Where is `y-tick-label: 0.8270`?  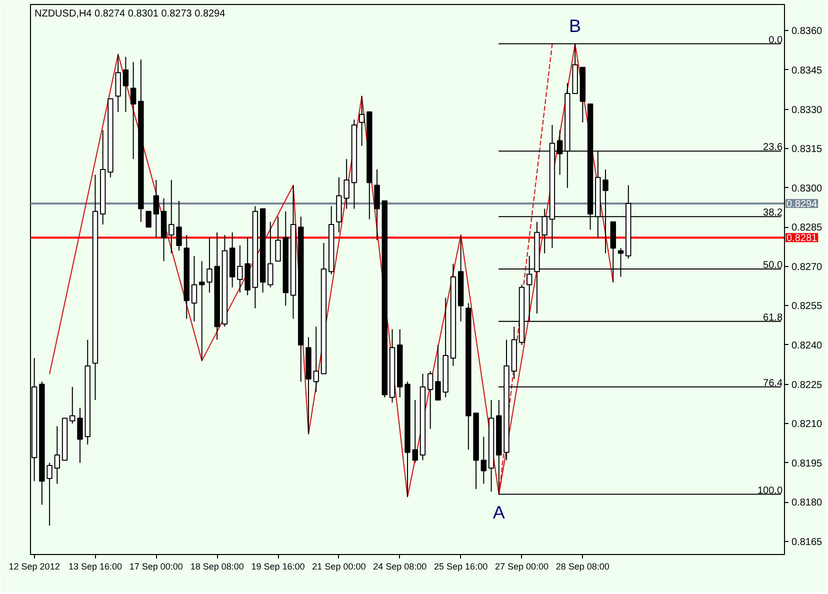
y-tick-label: 0.8270 is located at coordinates (807, 267).